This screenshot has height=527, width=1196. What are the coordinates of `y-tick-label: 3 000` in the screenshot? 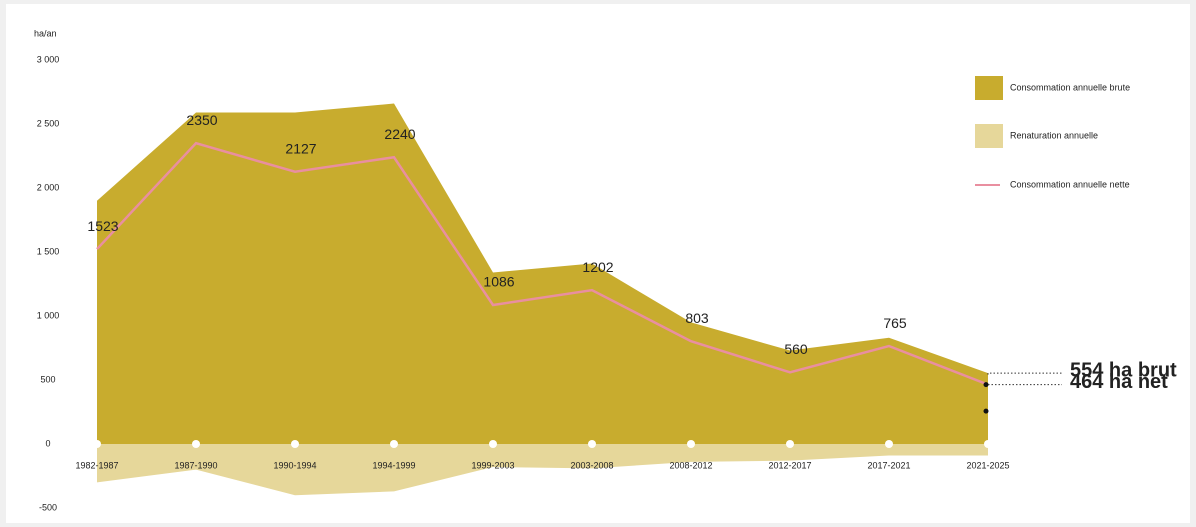 It's located at (48, 59).